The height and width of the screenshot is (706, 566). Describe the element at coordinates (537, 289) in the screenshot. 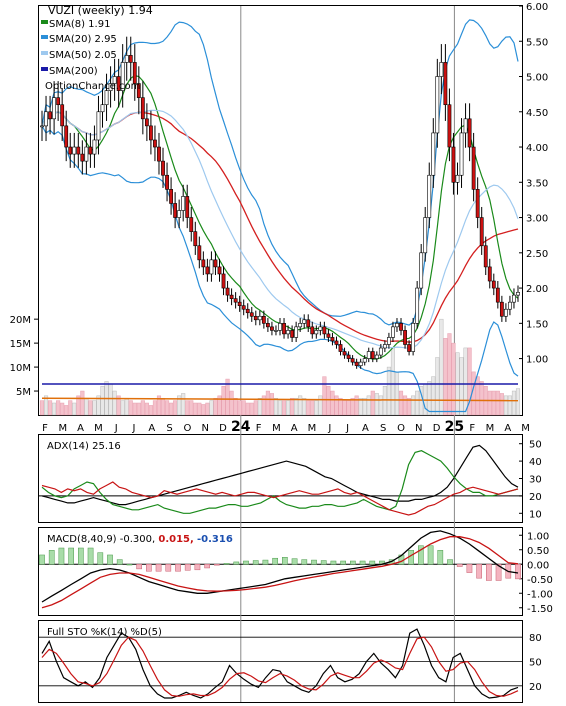

I see `price-tick-label: 2.00` at that location.